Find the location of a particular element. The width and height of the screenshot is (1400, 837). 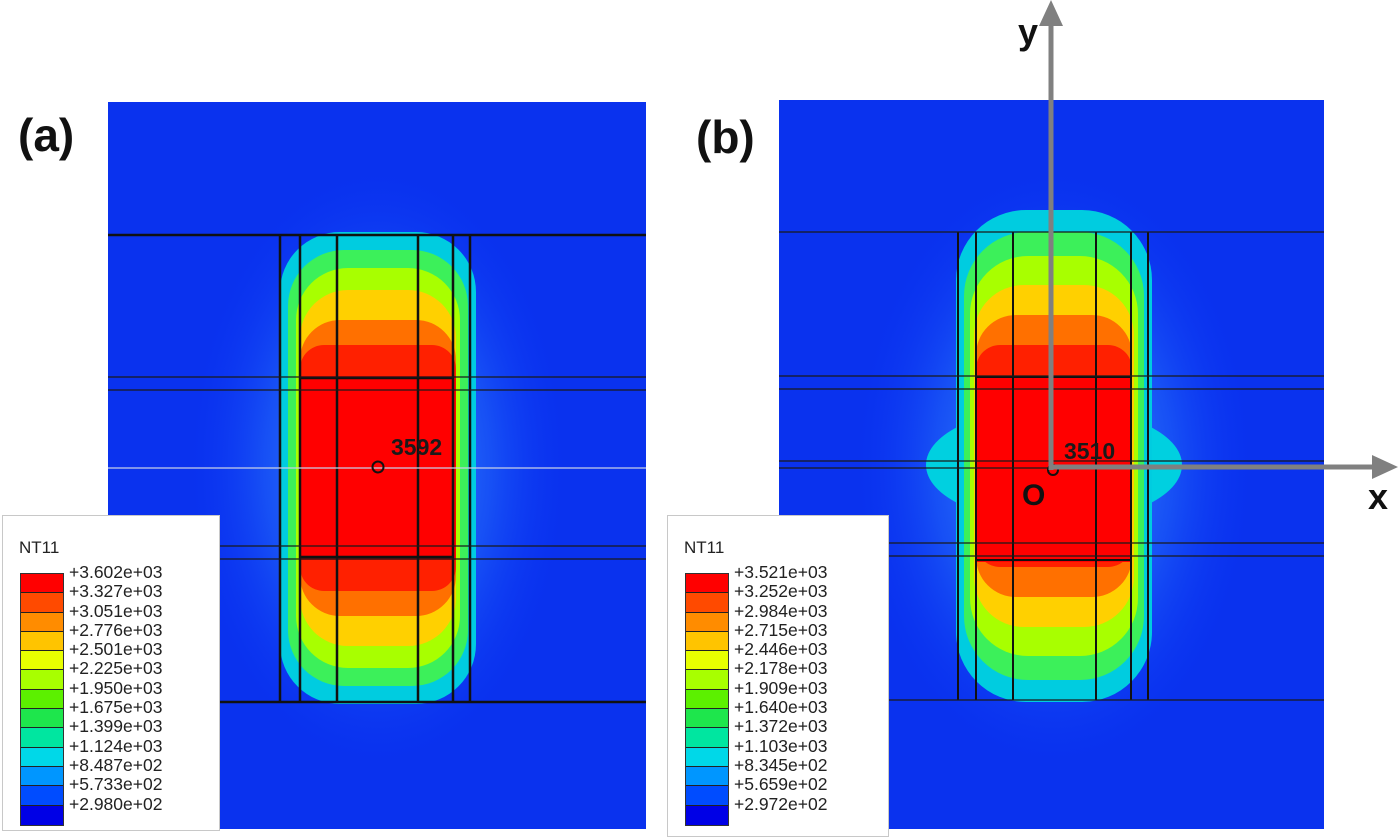

legend-value: +1.640e+03 is located at coordinates (781, 707).